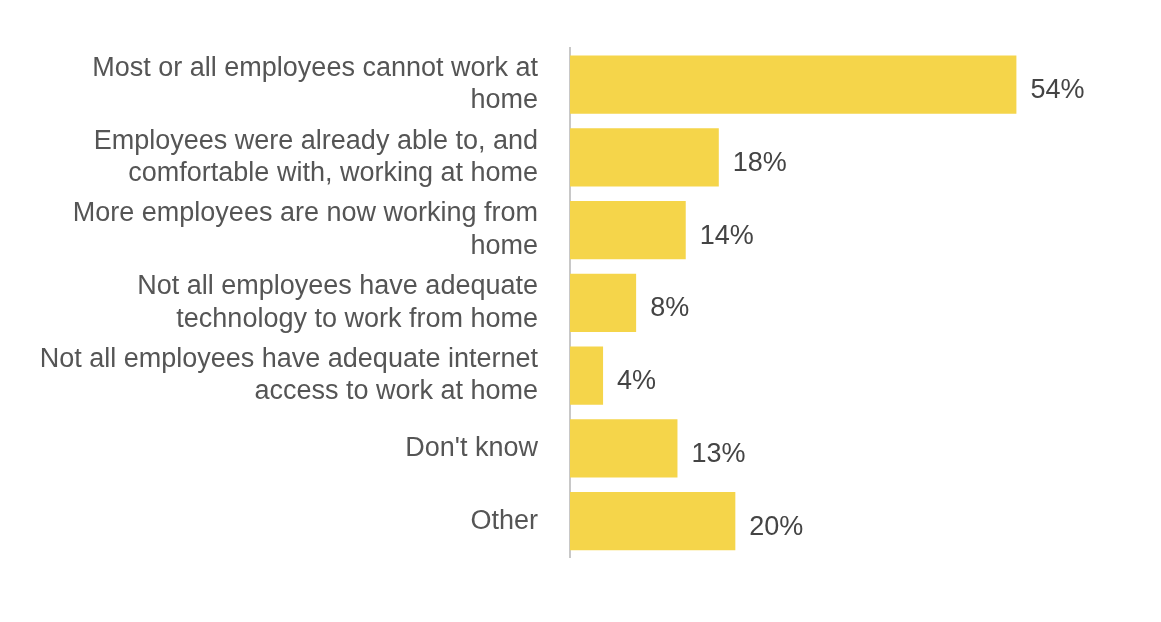 Image resolution: width=1161 pixels, height=622 pixels. I want to click on data-label: 4%, so click(637, 380).